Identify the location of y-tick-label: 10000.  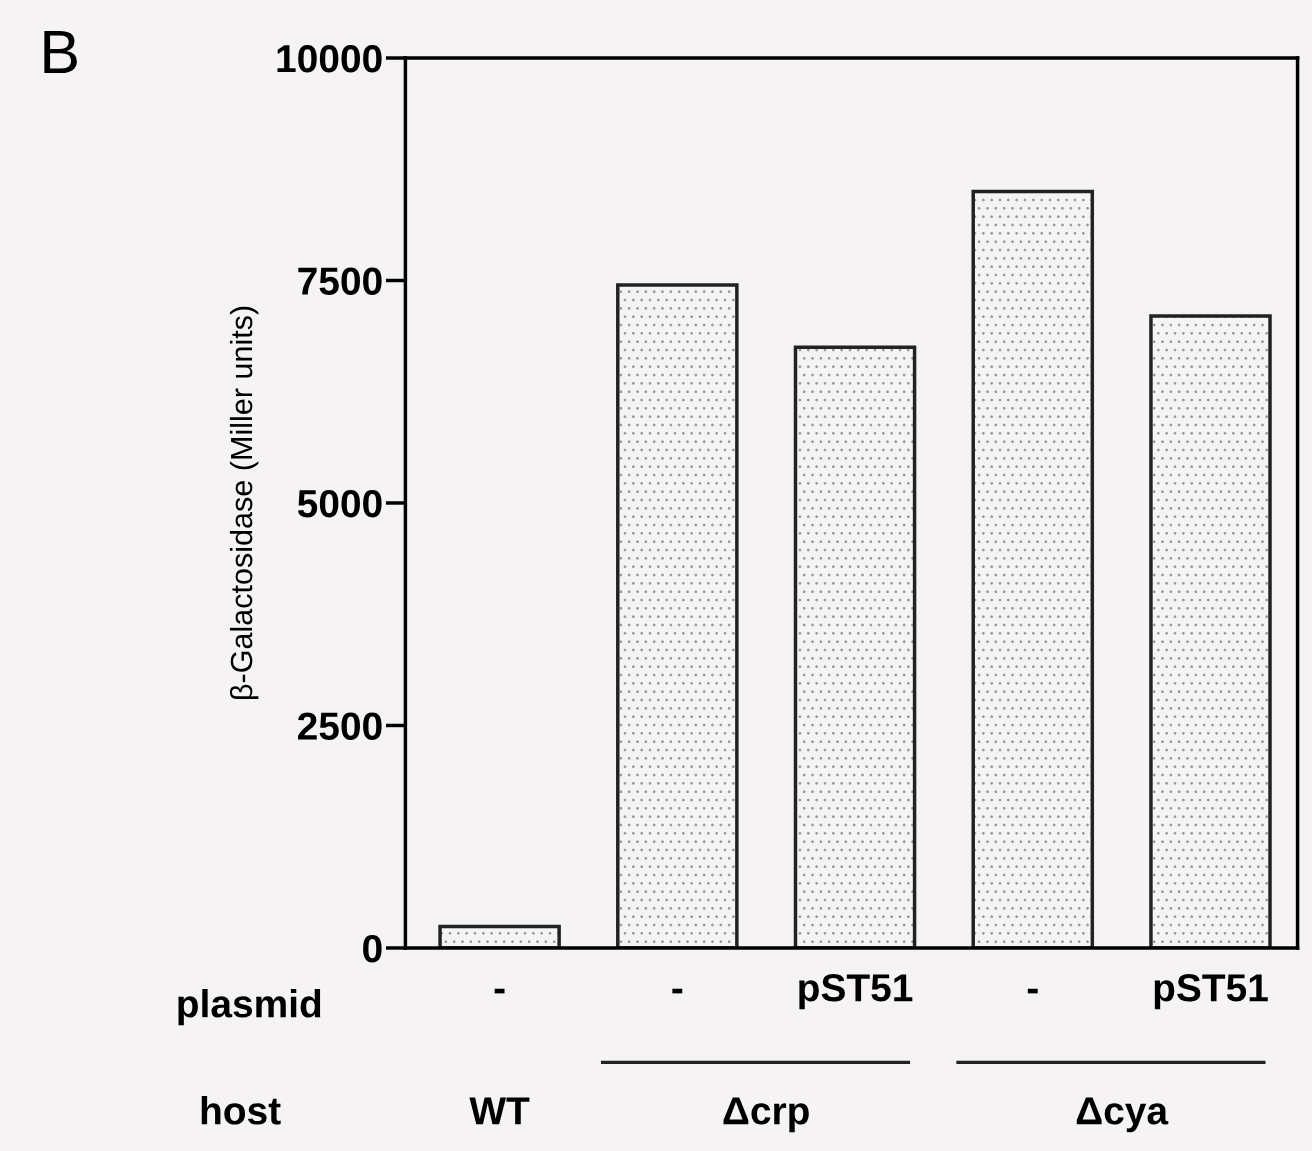
(329, 58).